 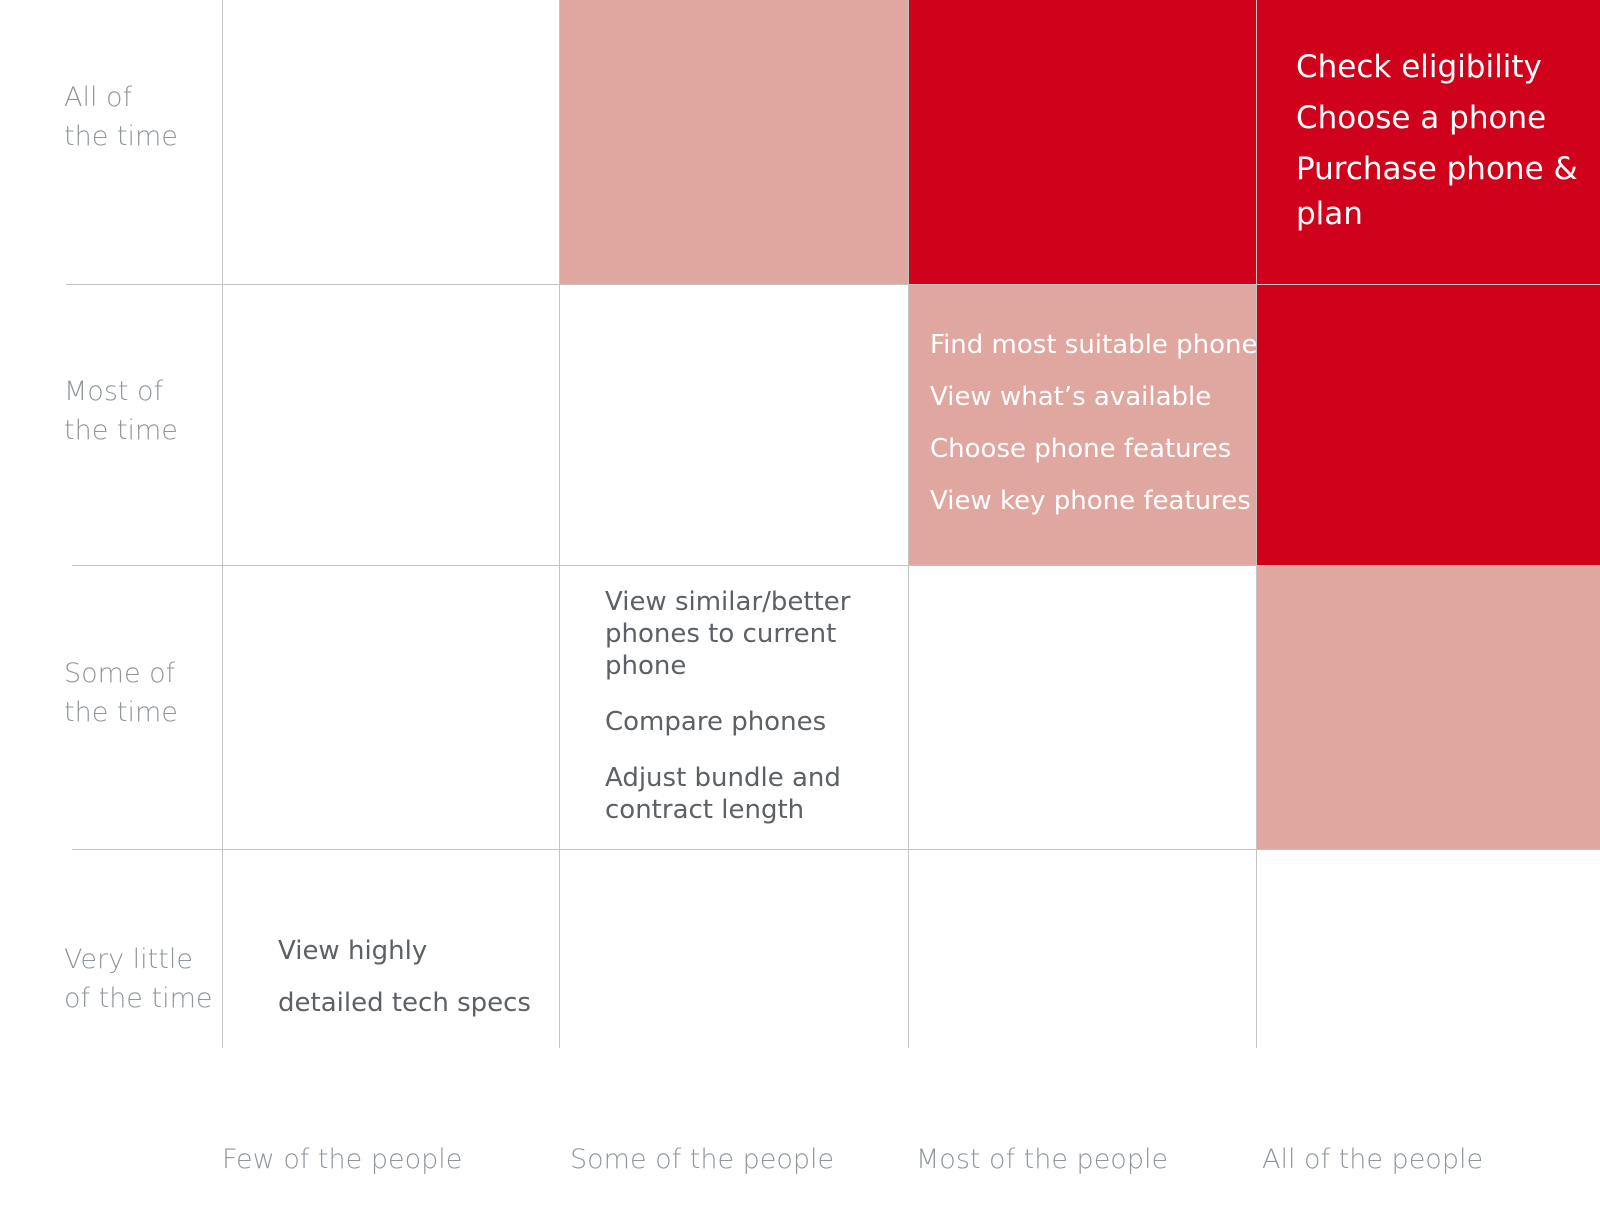 I want to click on col-label-few-people: Few of the people, so click(x=342, y=1159).